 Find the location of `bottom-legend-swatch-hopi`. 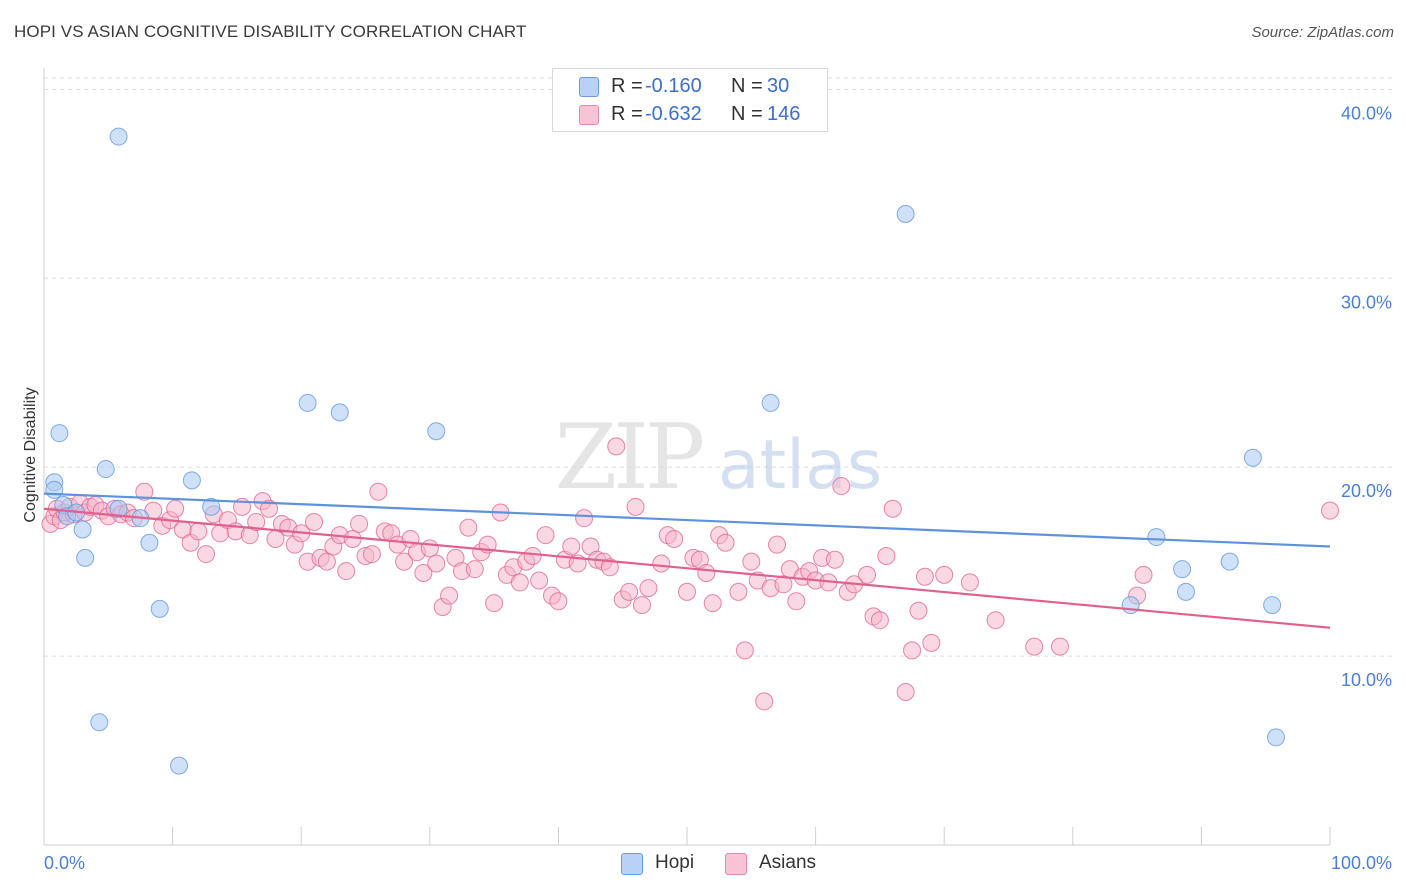

bottom-legend-swatch-hopi is located at coordinates (632, 864).